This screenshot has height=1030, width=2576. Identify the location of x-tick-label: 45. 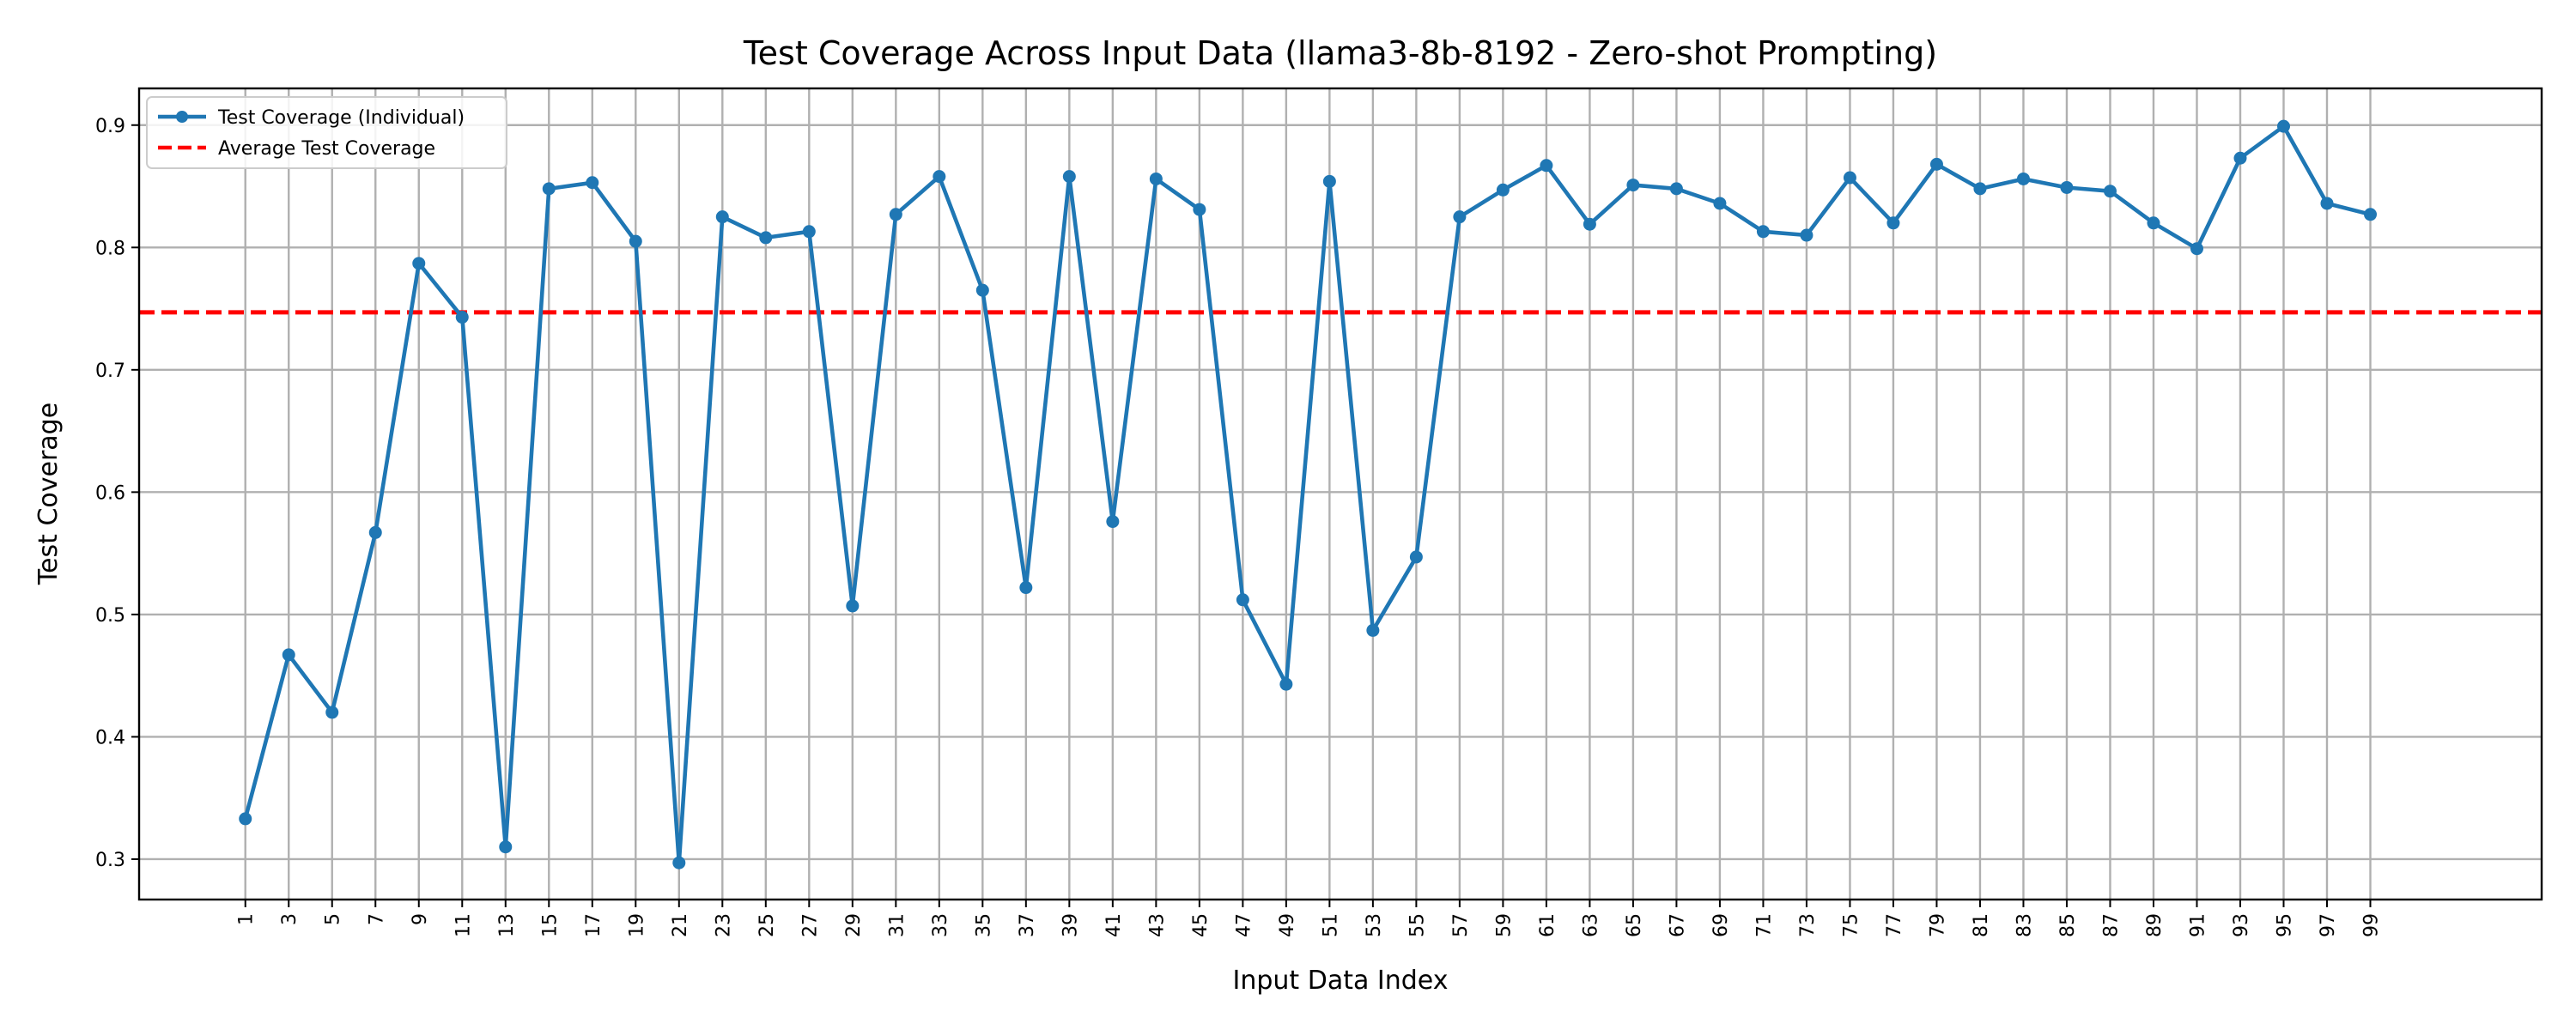
(1201, 925).